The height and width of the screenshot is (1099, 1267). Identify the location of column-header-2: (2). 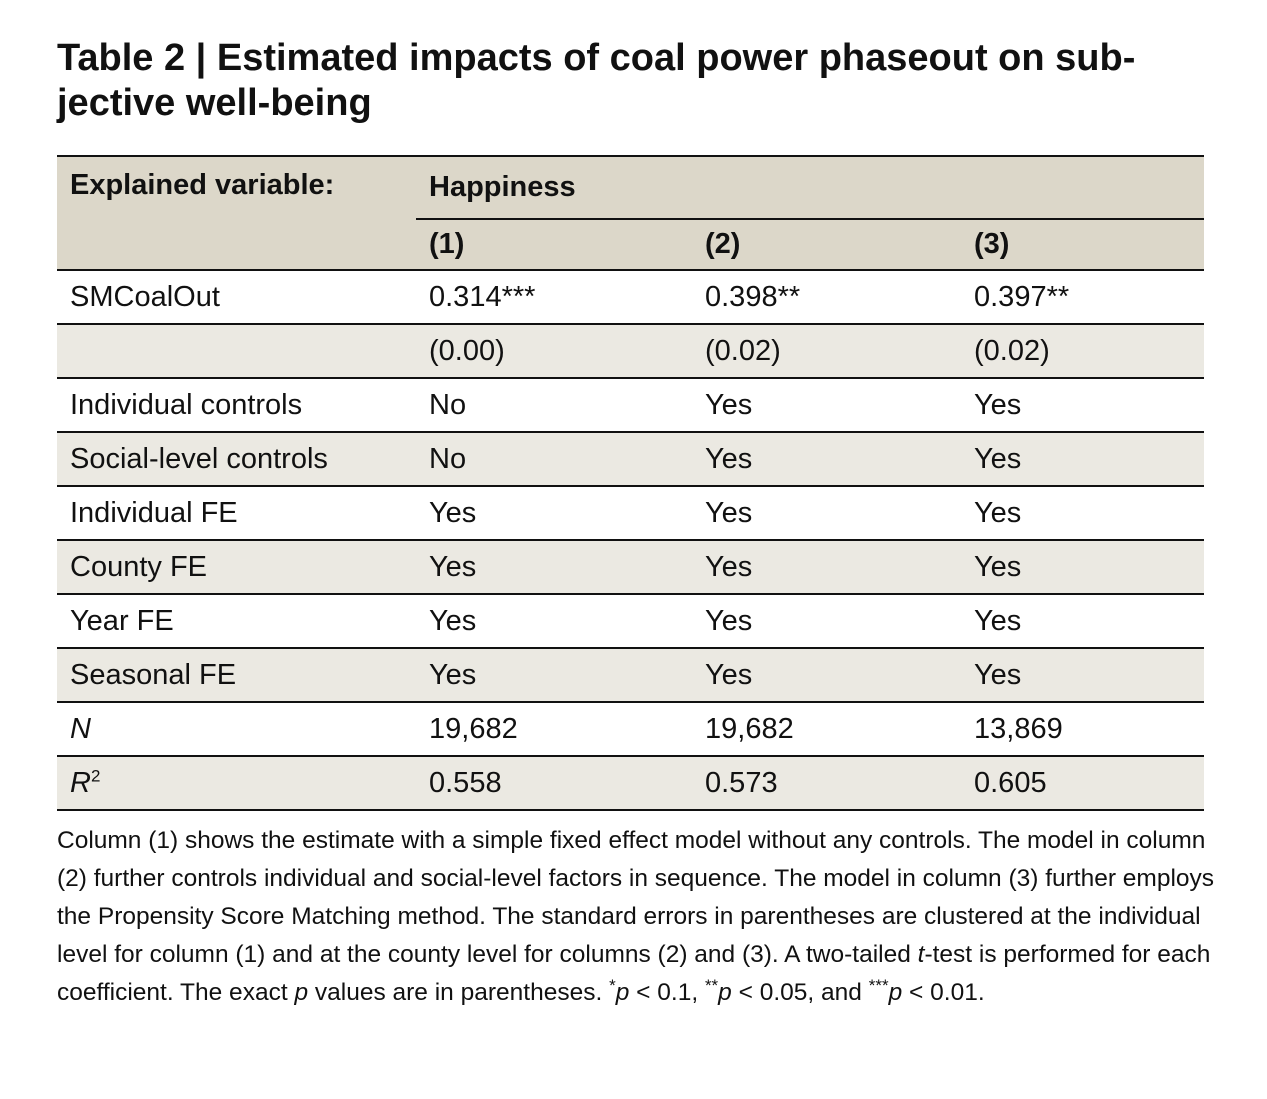
(826, 245).